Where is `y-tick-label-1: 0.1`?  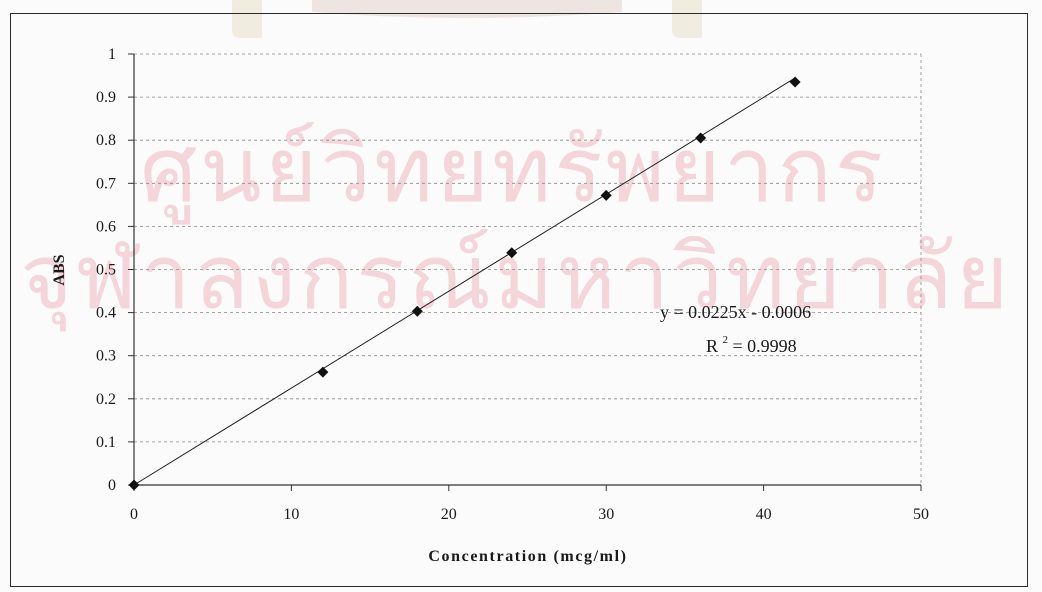 y-tick-label-1: 0.1 is located at coordinates (106, 442).